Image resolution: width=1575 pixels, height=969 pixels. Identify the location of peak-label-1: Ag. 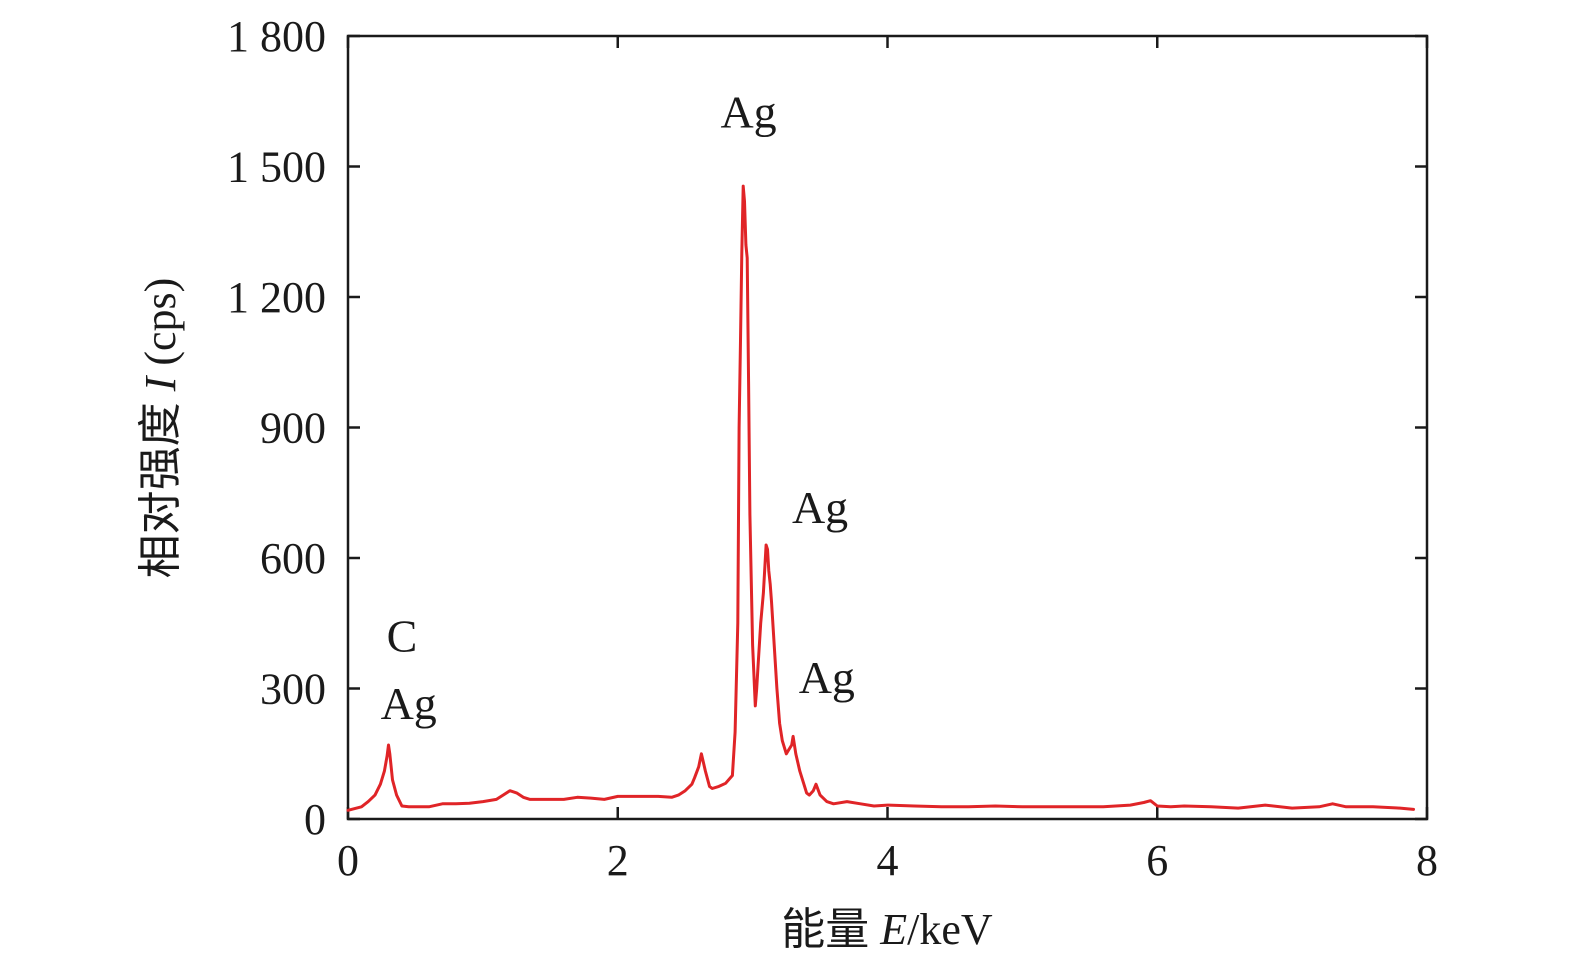
(820, 507).